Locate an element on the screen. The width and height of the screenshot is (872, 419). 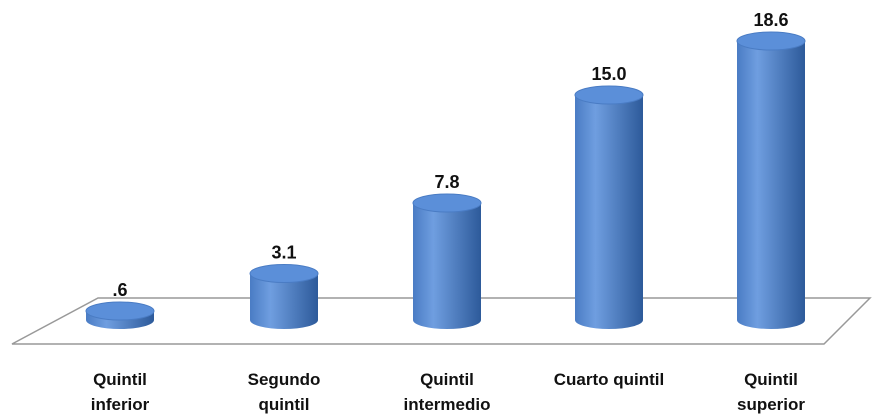
data-label-1: .6 is located at coordinates (119, 290).